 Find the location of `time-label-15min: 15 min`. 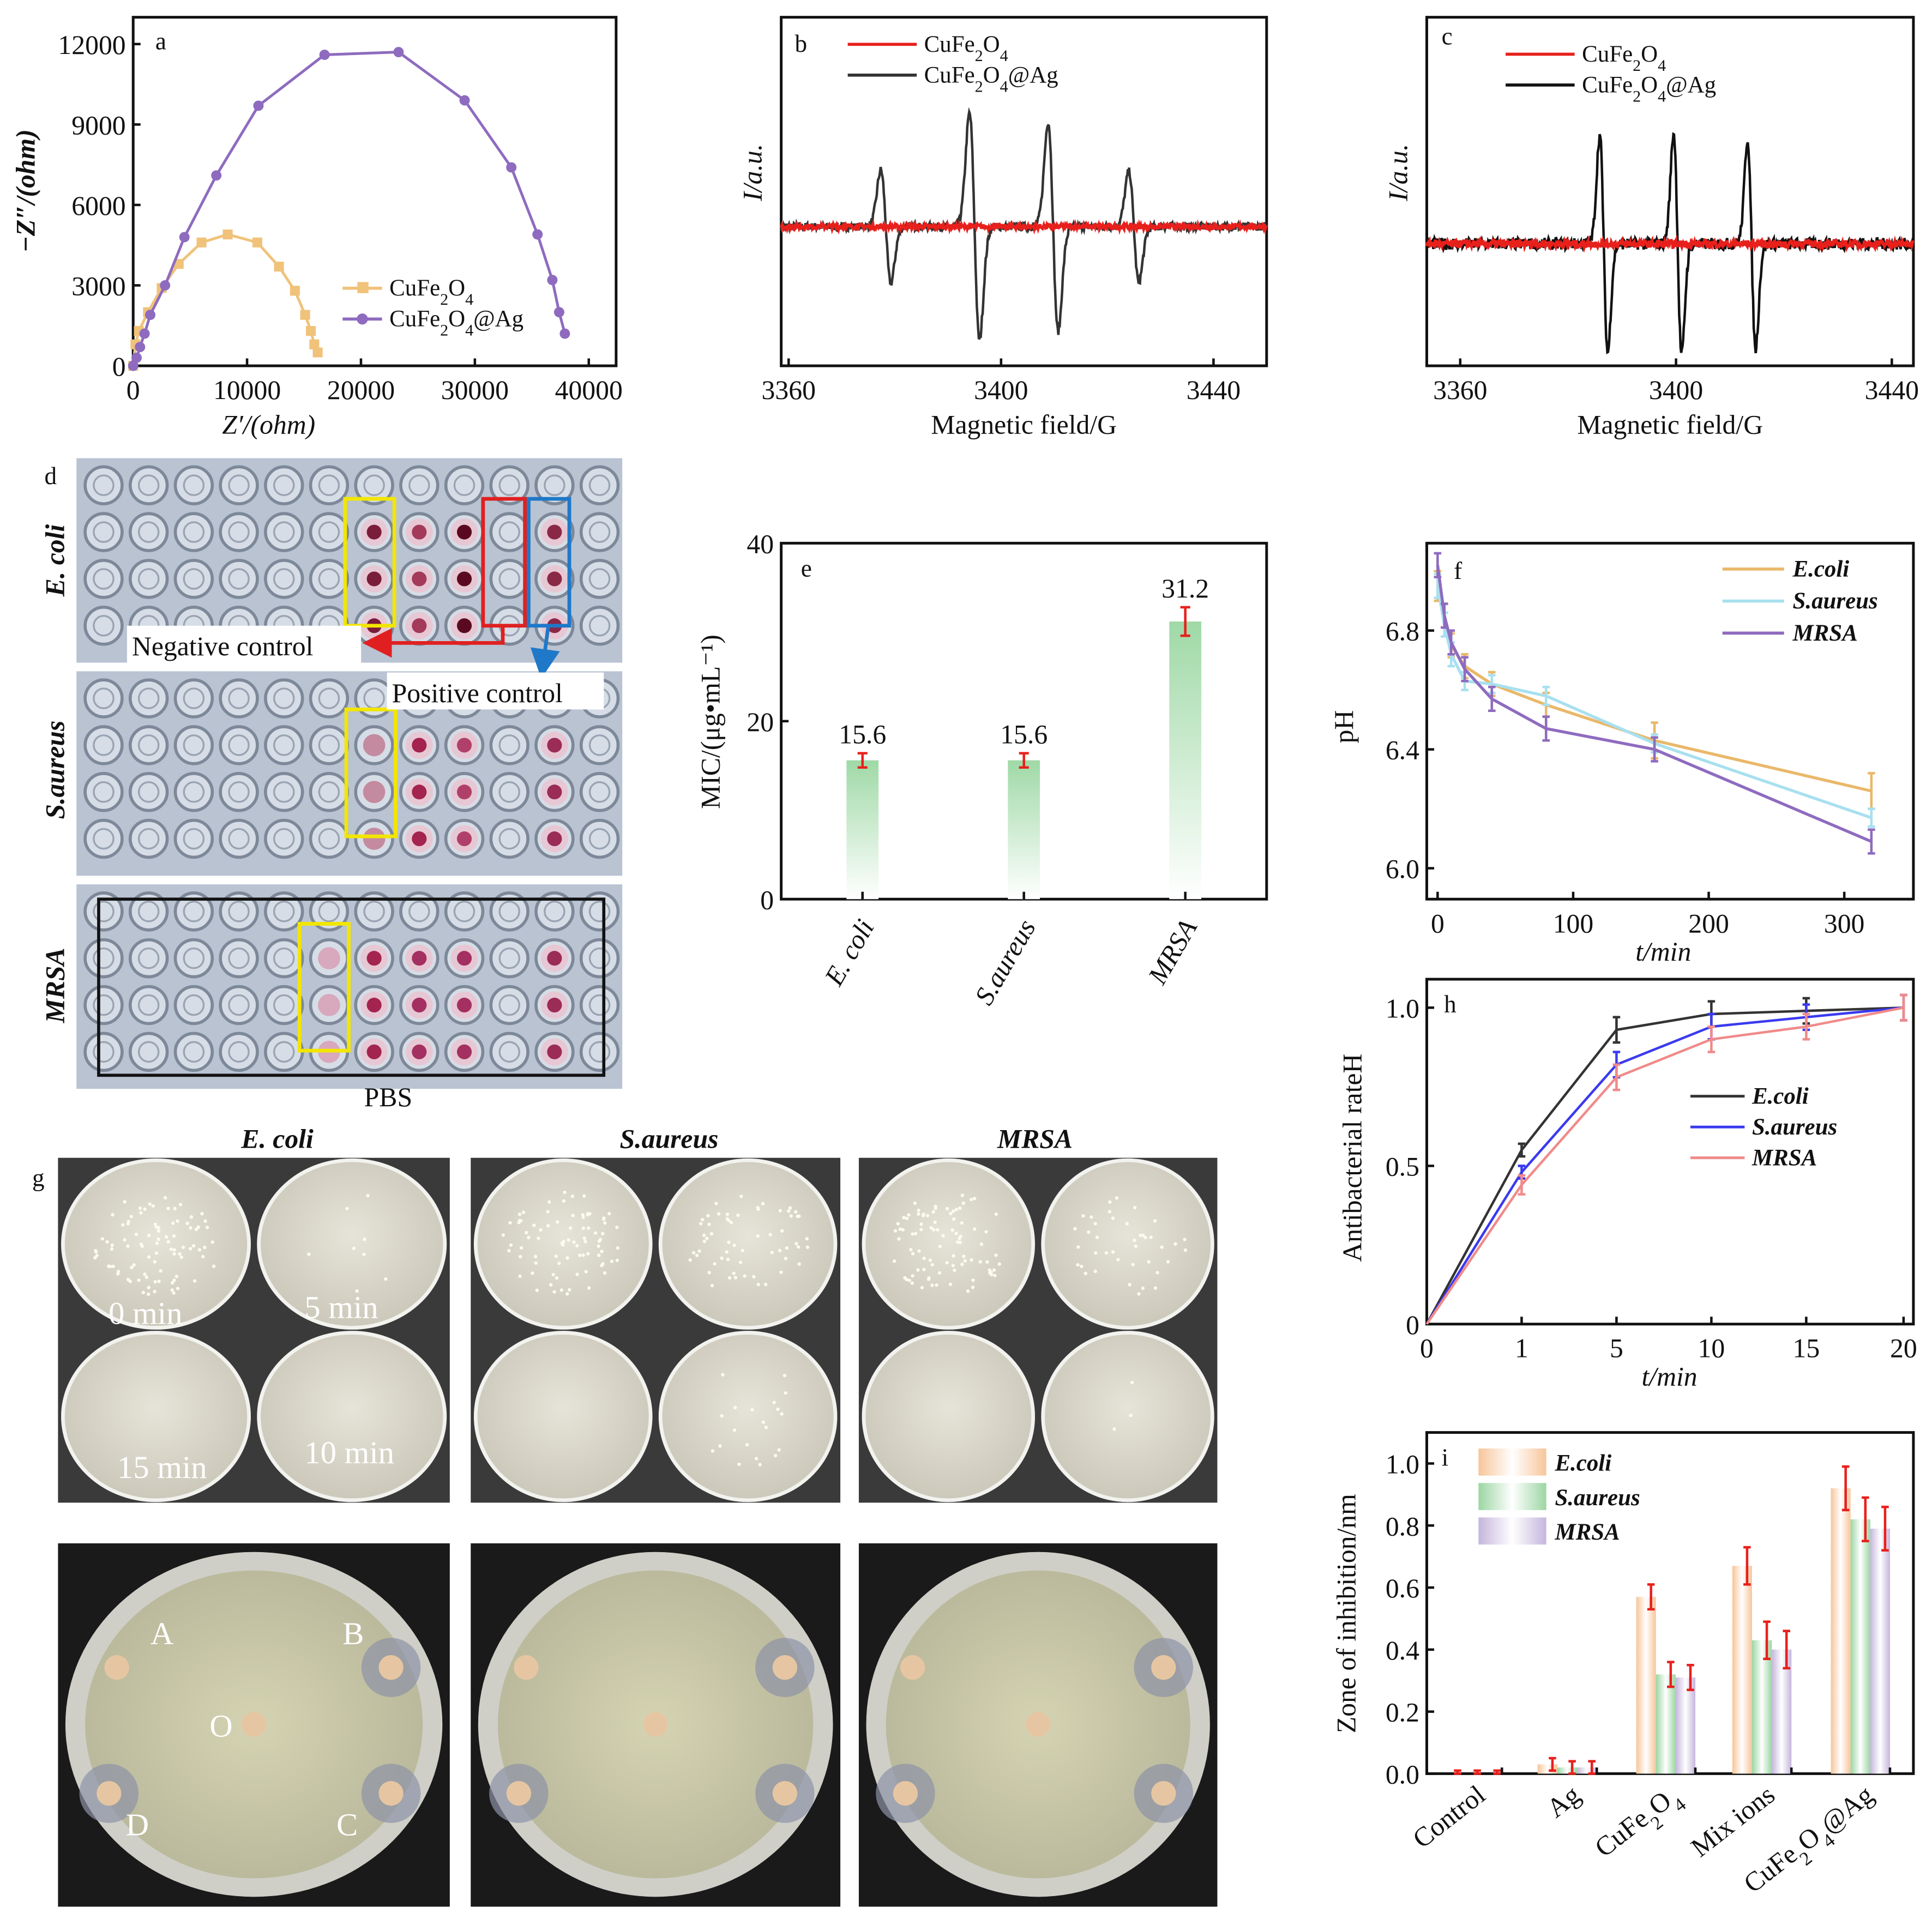

time-label-15min: 15 min is located at coordinates (162, 1467).